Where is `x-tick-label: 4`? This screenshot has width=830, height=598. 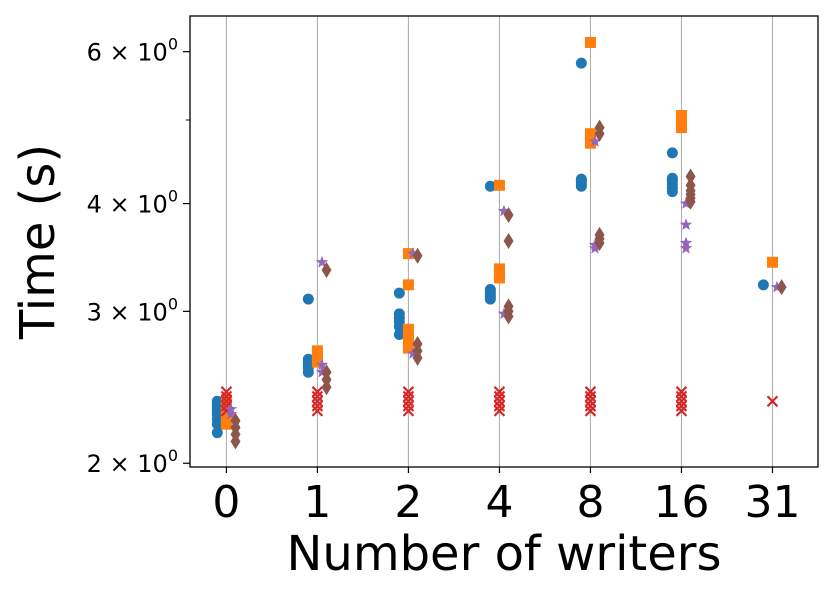 x-tick-label: 4 is located at coordinates (499, 502).